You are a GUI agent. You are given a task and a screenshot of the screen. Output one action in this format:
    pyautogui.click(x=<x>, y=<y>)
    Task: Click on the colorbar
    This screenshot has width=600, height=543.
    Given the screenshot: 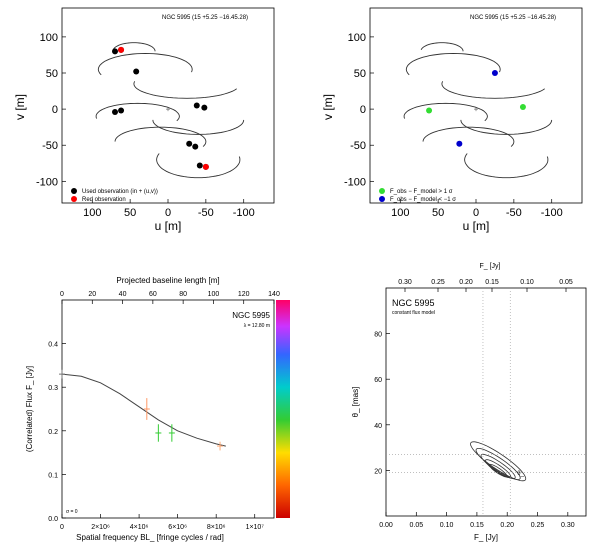 What is the action you would take?
    pyautogui.click(x=283, y=409)
    